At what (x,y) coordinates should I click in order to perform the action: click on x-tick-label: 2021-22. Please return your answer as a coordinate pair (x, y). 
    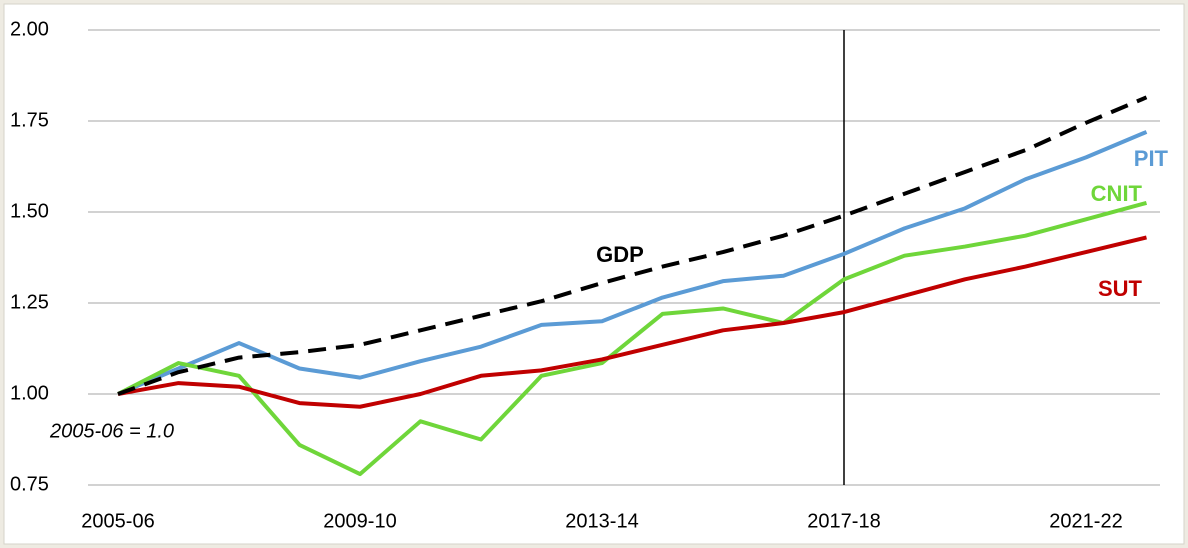
    Looking at the image, I should click on (1085, 521).